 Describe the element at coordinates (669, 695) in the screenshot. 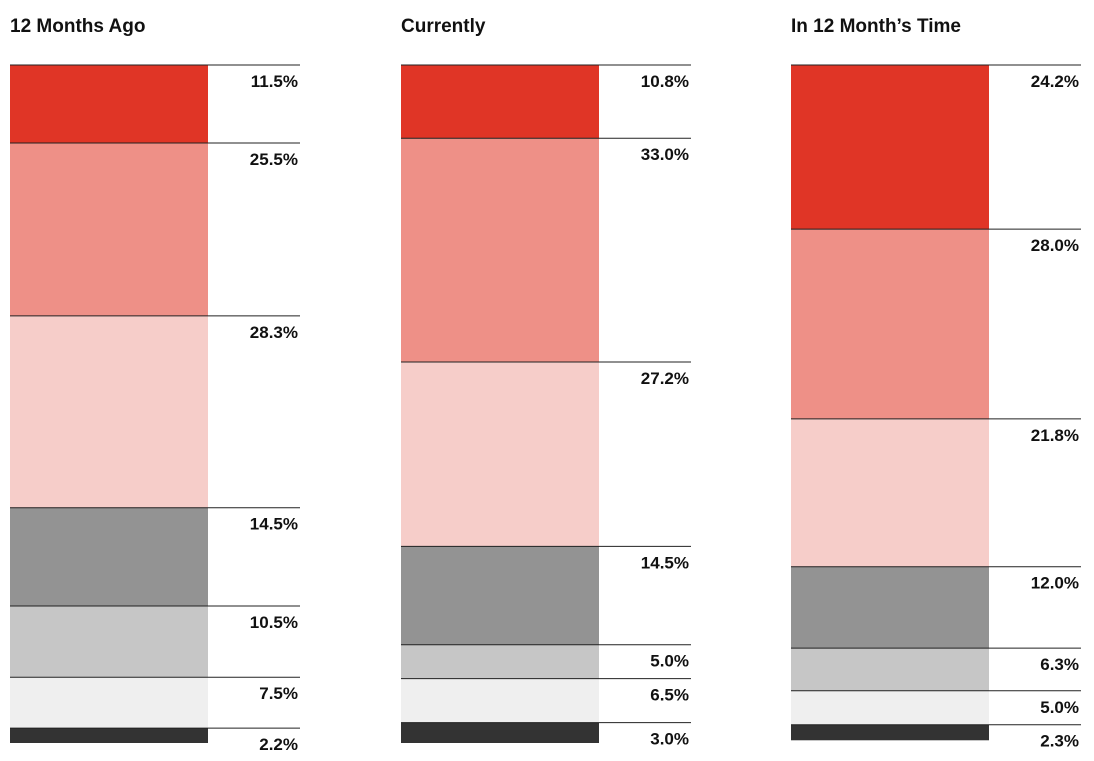

I see `value-label: 6.5%` at that location.